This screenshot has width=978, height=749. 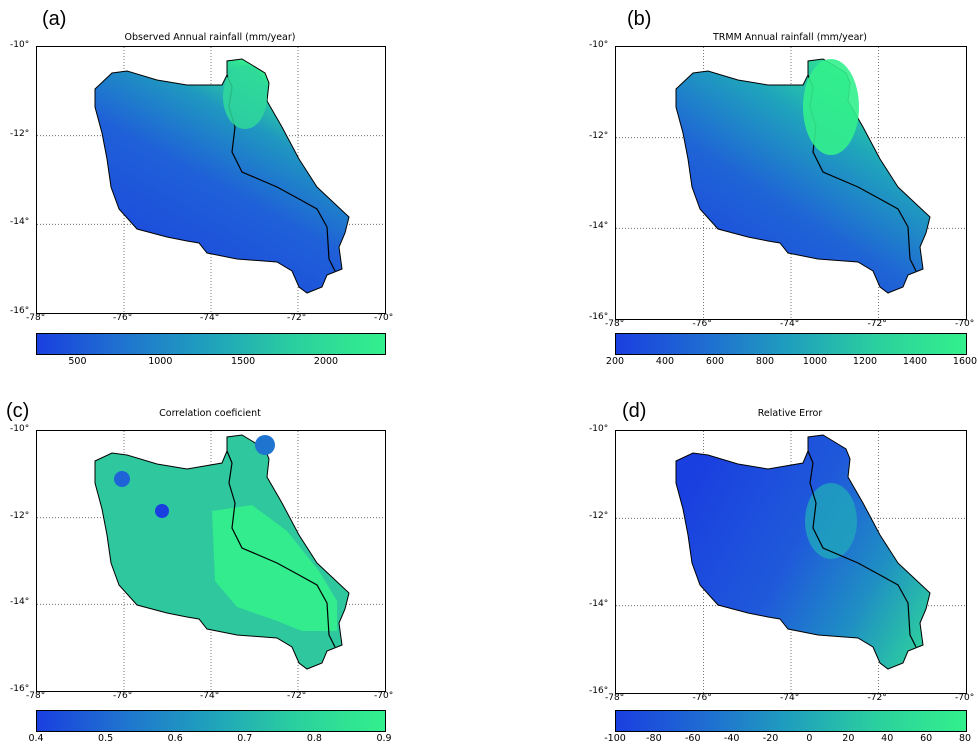 What do you see at coordinates (693, 738) in the screenshot?
I see `colorbar-tick-label: -60` at bounding box center [693, 738].